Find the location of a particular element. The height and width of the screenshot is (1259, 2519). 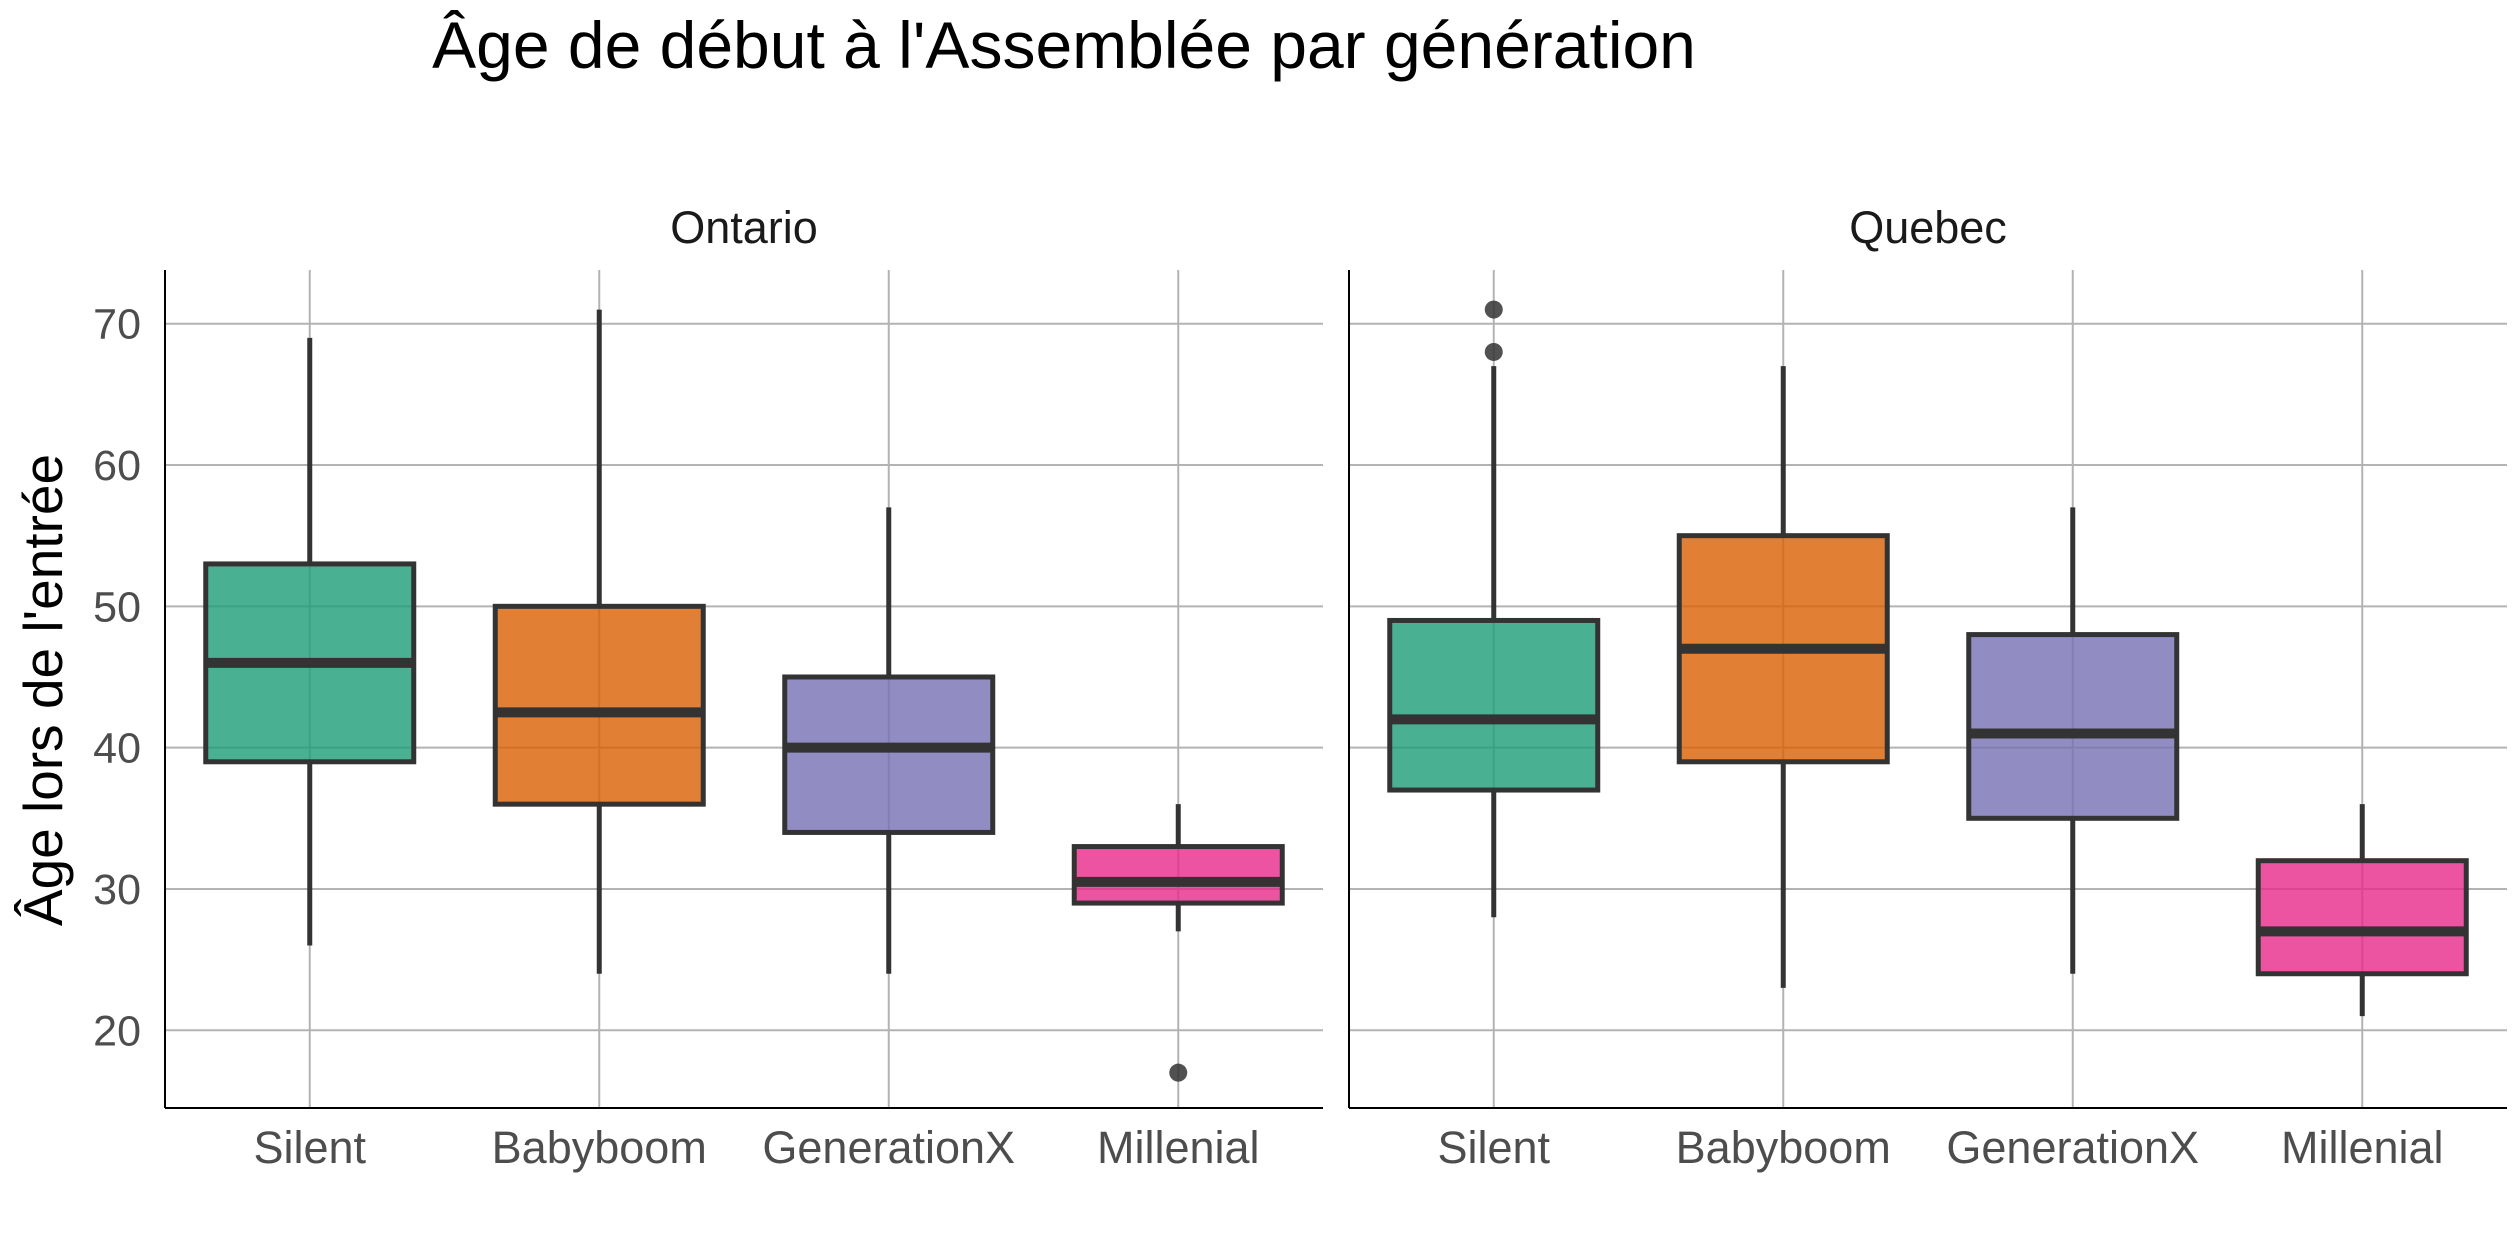

box-quebec-generationx is located at coordinates (2073, 740).